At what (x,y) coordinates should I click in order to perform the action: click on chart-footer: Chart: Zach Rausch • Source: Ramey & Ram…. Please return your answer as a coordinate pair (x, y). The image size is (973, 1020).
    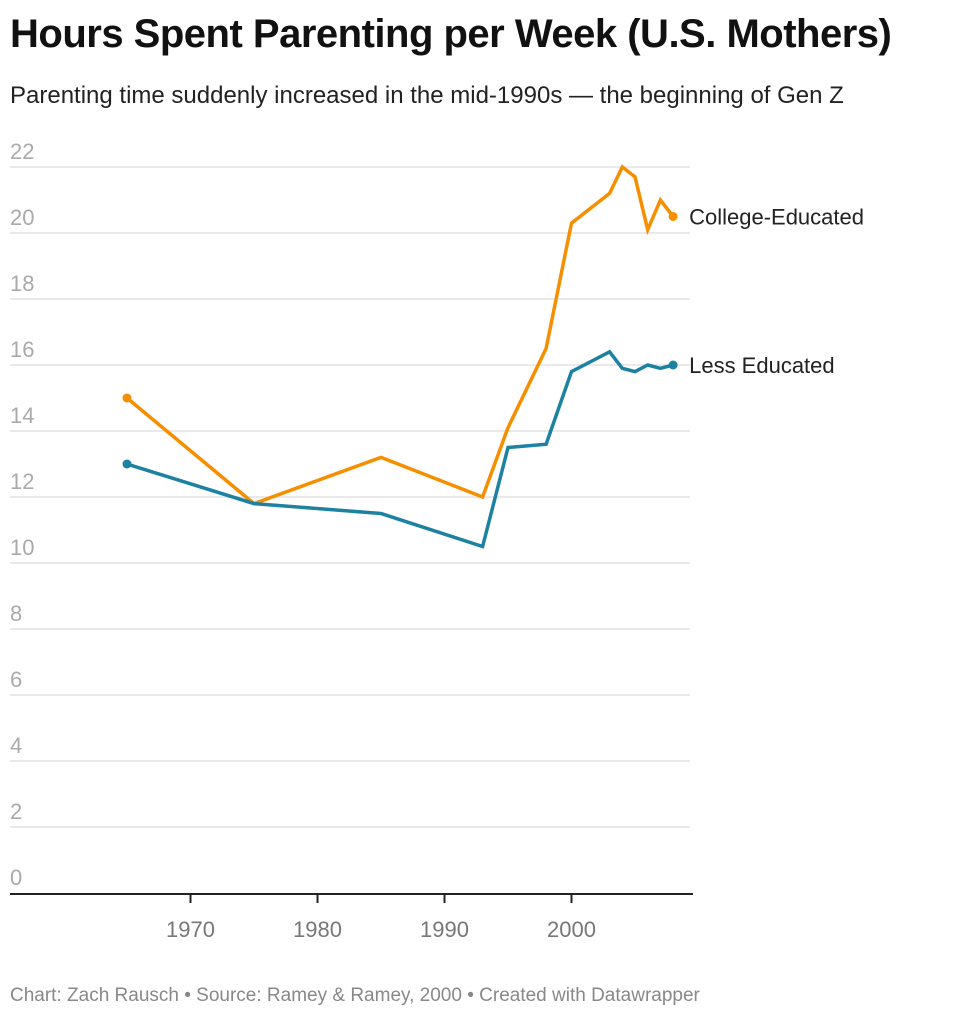
    Looking at the image, I should click on (355, 995).